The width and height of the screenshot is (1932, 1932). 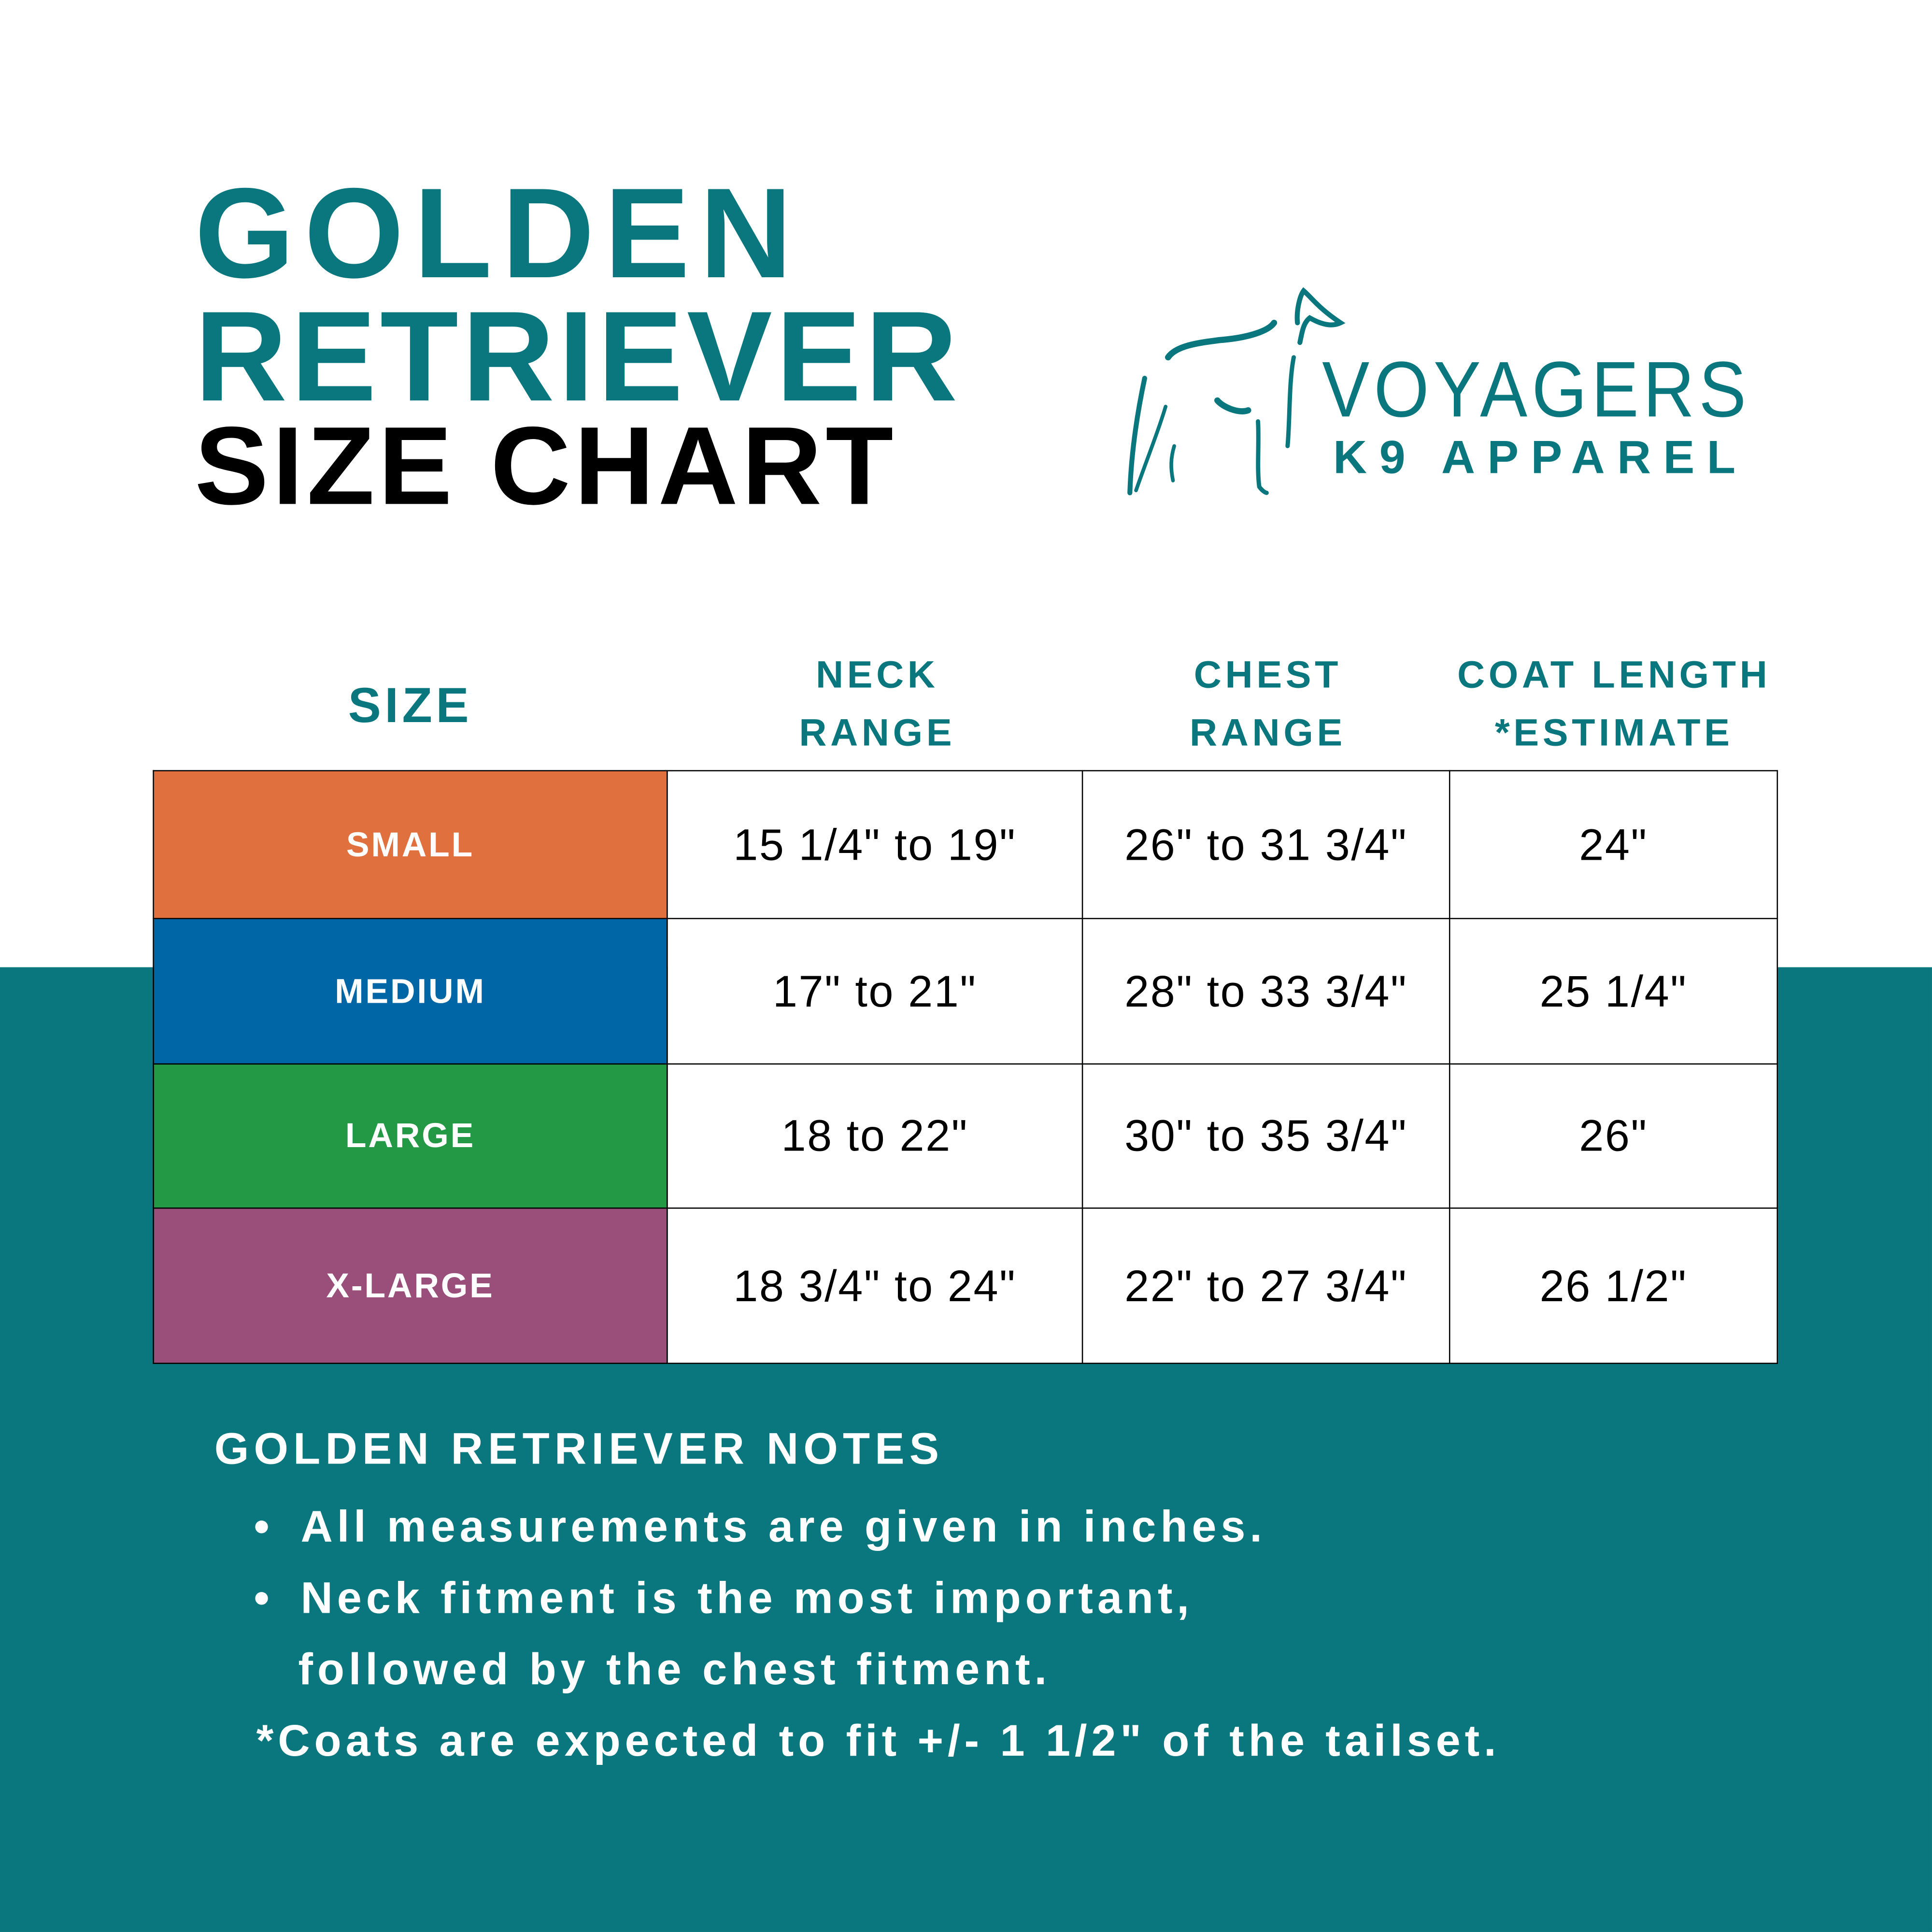 I want to click on header-neck-line2: RANGE, so click(x=877, y=732).